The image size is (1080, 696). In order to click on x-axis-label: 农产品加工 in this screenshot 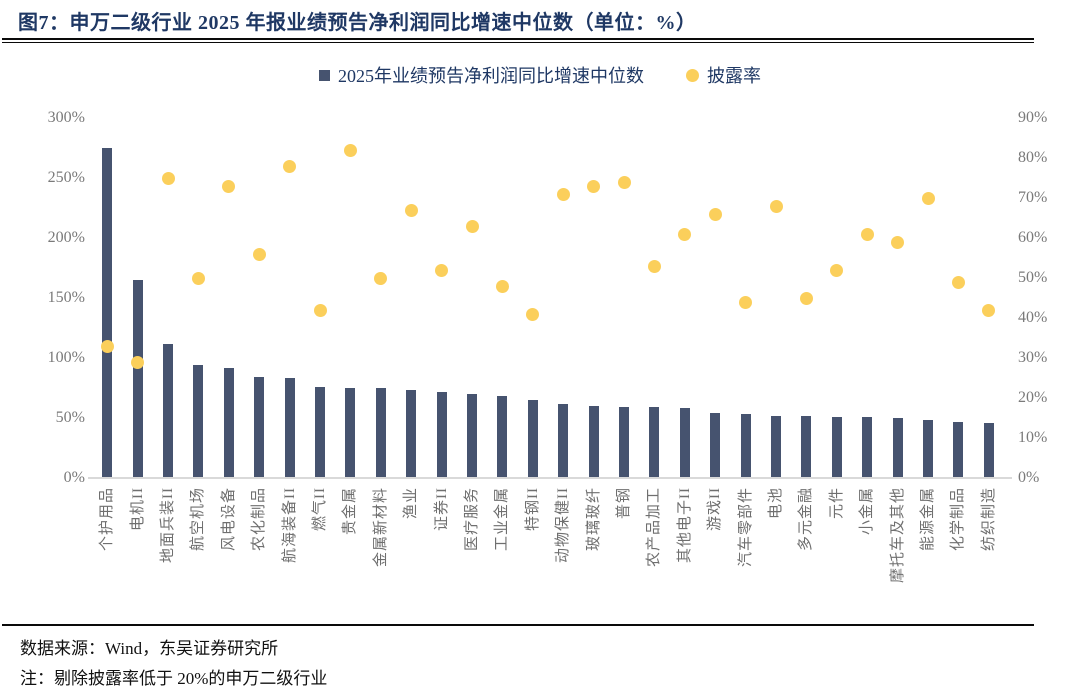, I will do `click(654, 527)`.